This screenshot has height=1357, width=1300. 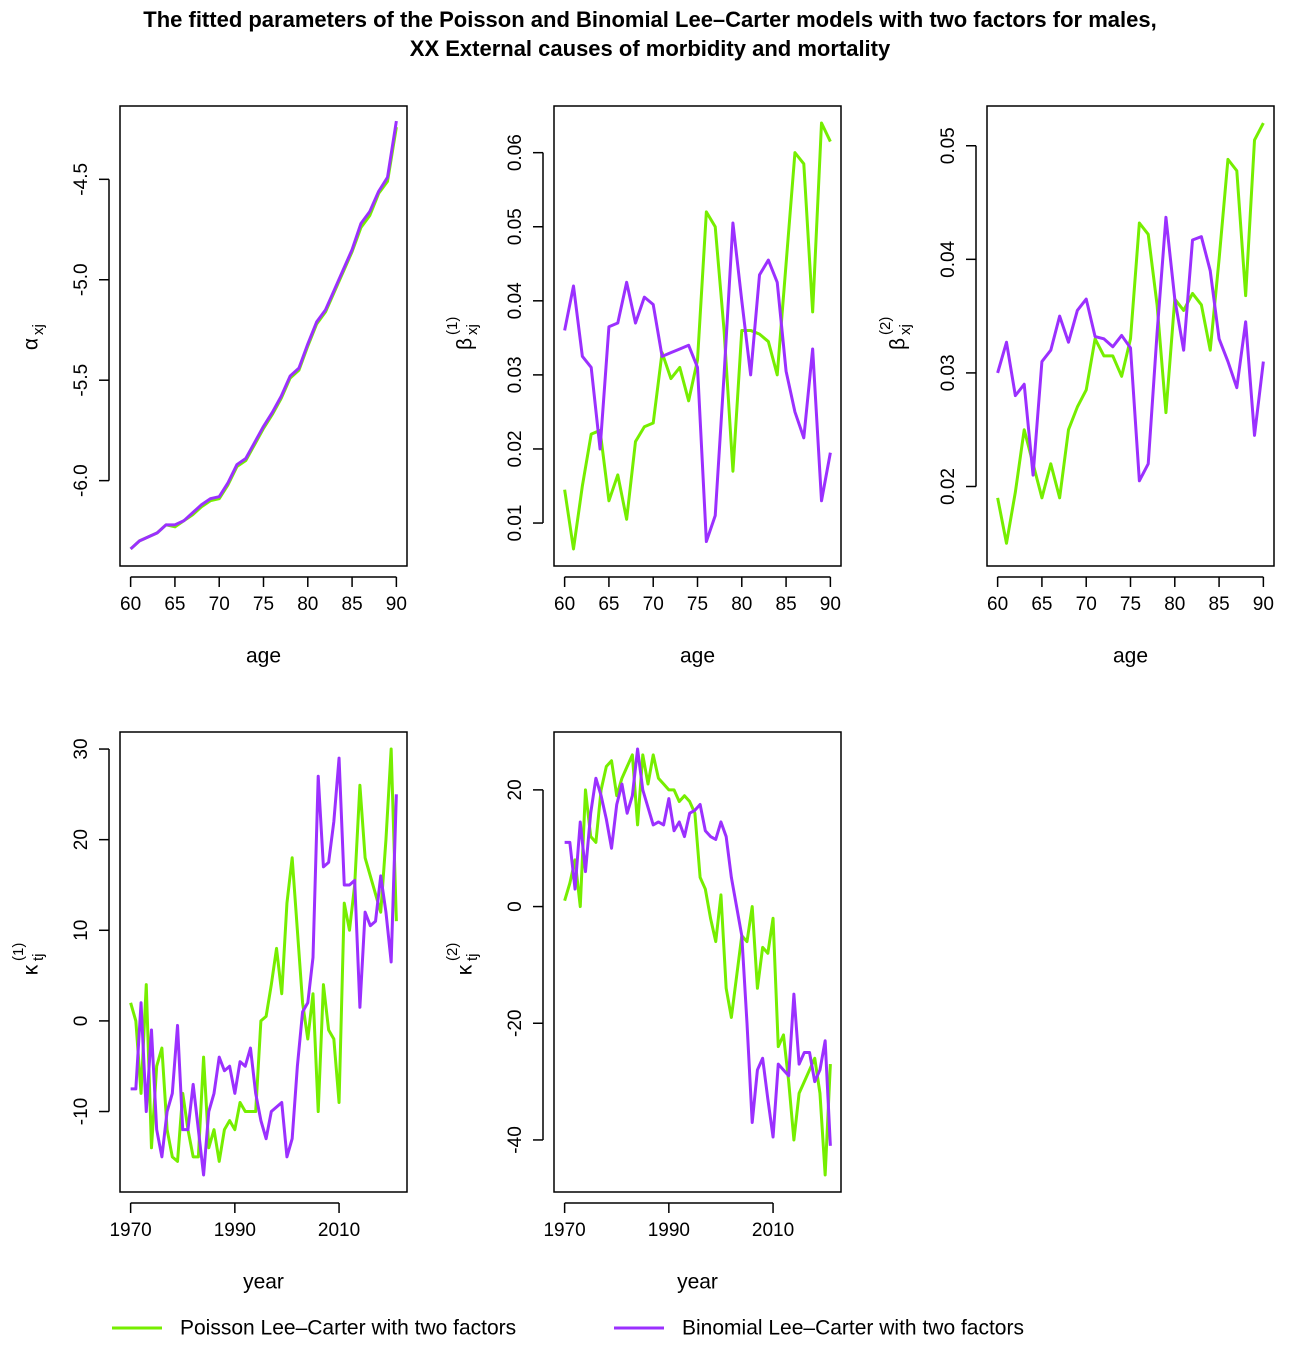 I want to click on y-tick-label: 0.01, so click(x=515, y=523).